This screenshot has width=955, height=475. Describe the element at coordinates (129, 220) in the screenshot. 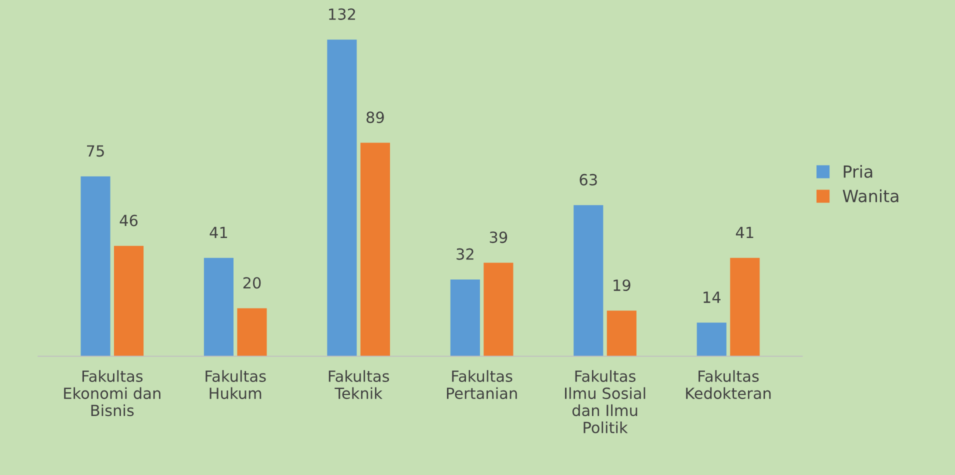

I see `data-label: 46` at that location.